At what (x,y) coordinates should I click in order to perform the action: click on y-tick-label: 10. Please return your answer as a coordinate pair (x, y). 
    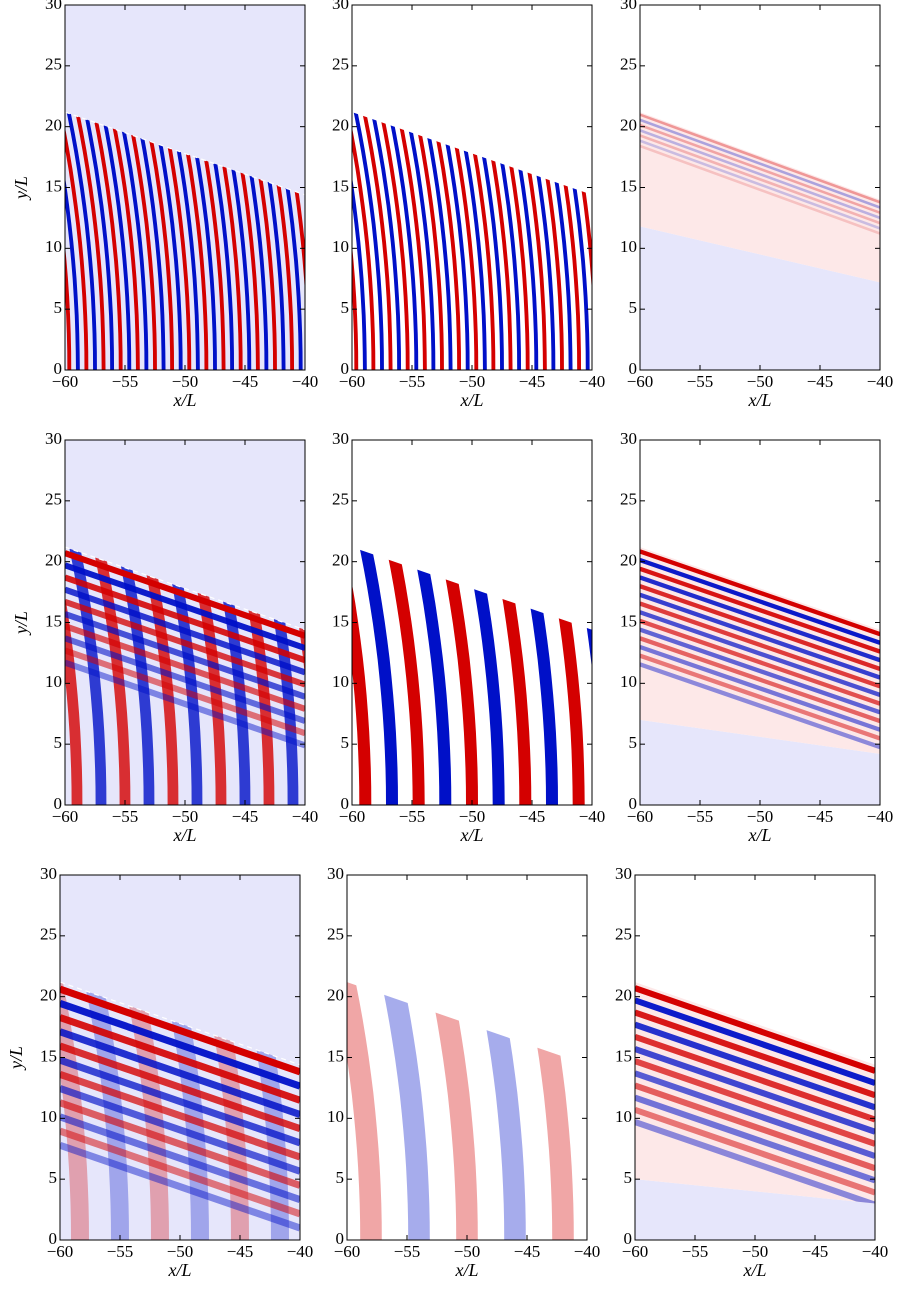
    Looking at the image, I should click on (48, 1116).